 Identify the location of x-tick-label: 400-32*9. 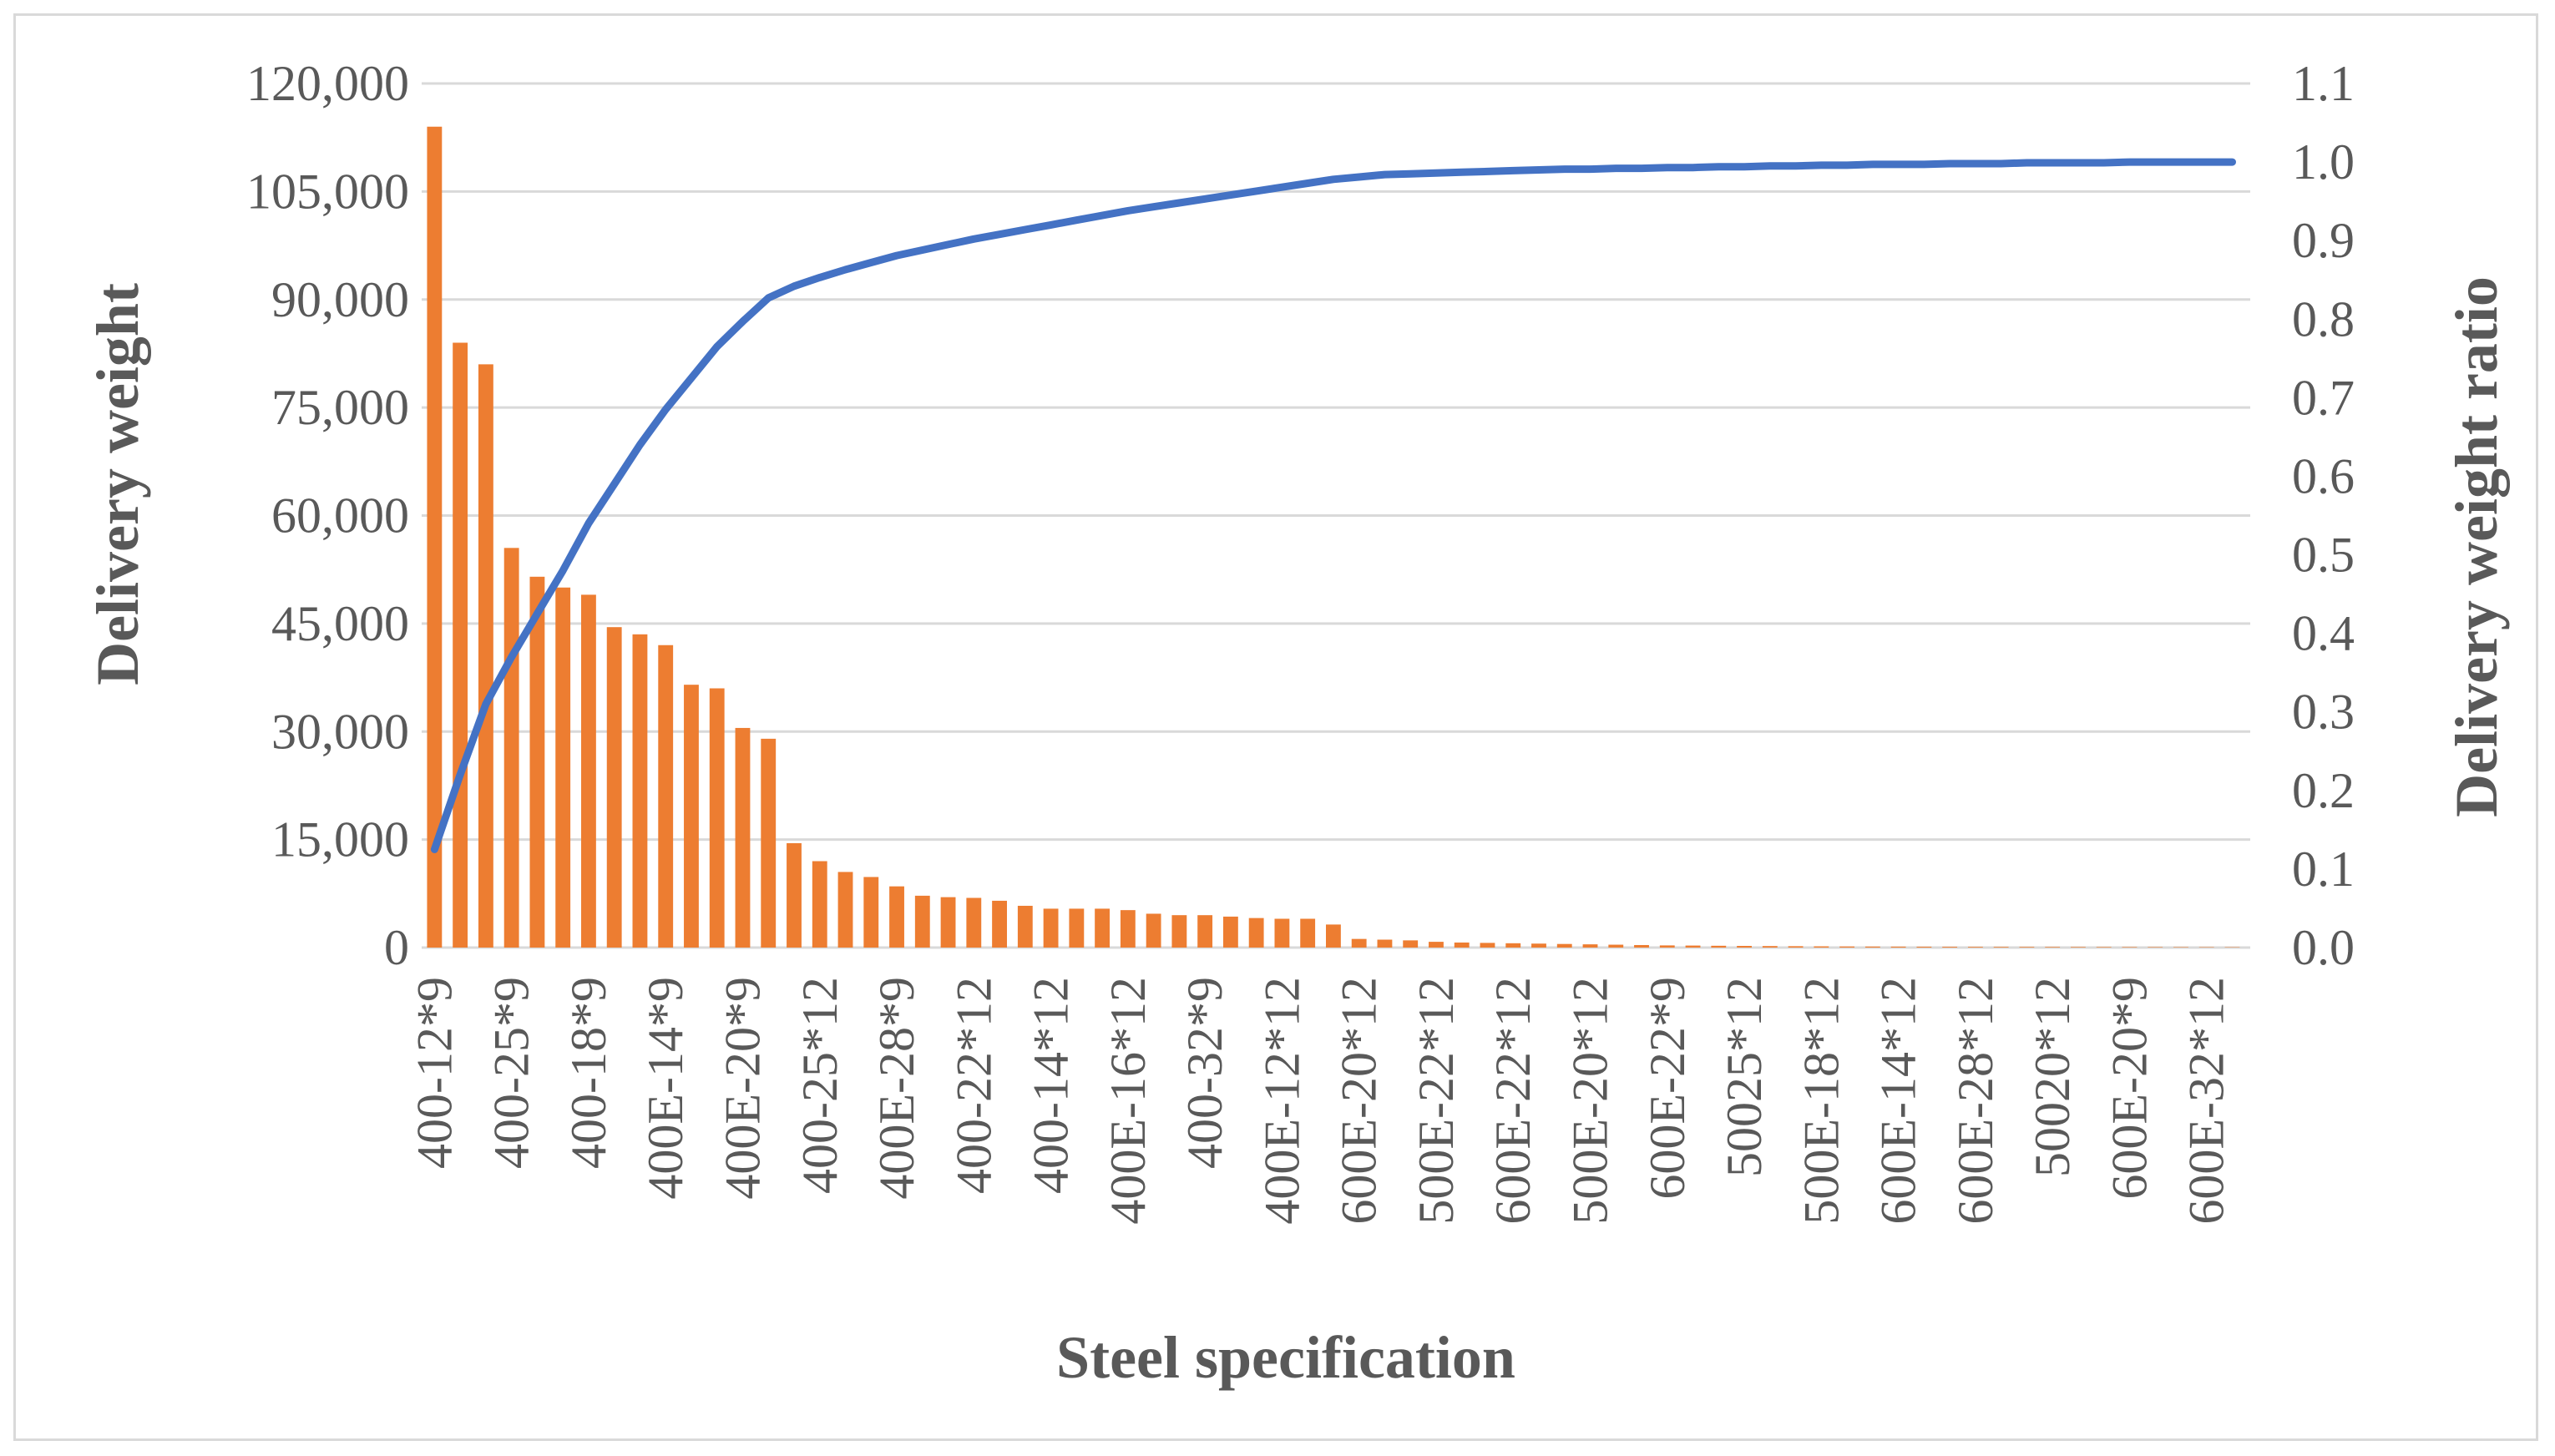
(1204, 1073).